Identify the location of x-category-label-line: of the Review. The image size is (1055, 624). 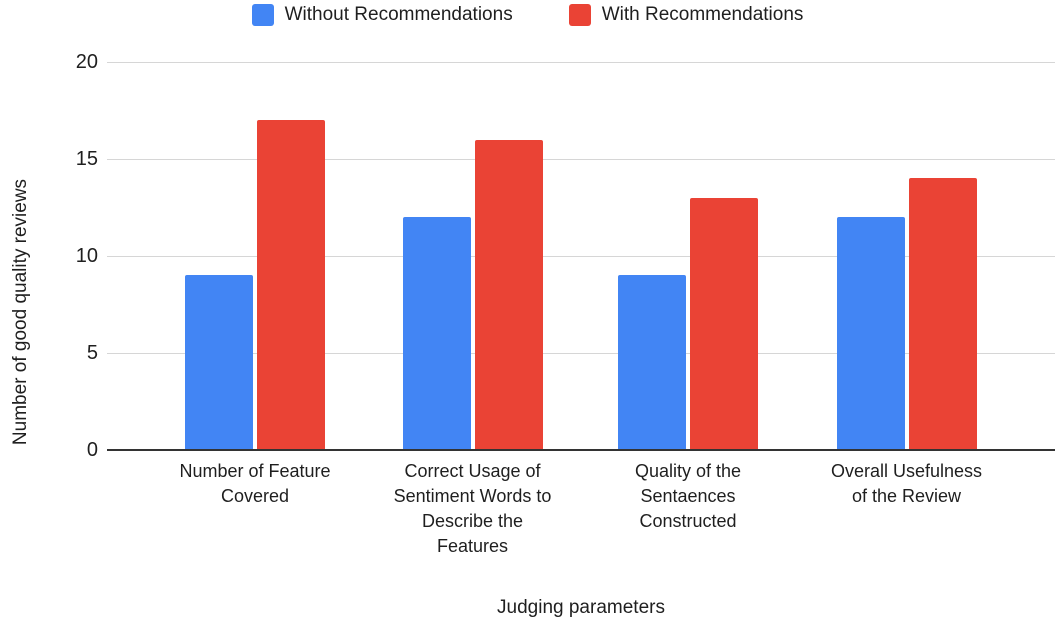
(906, 496).